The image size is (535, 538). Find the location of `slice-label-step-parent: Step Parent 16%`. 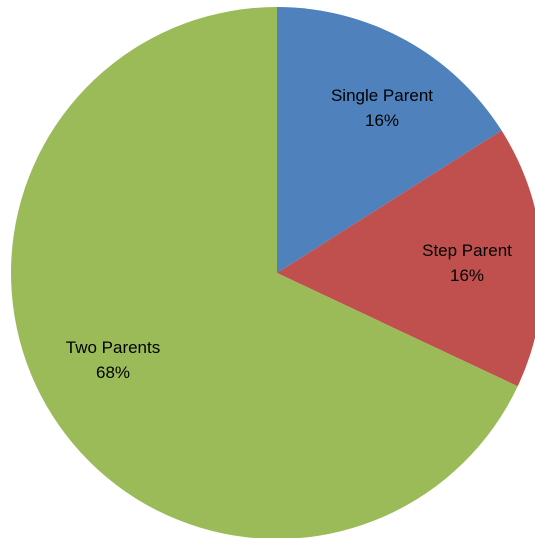

slice-label-step-parent: Step Parent 16% is located at coordinates (467, 263).